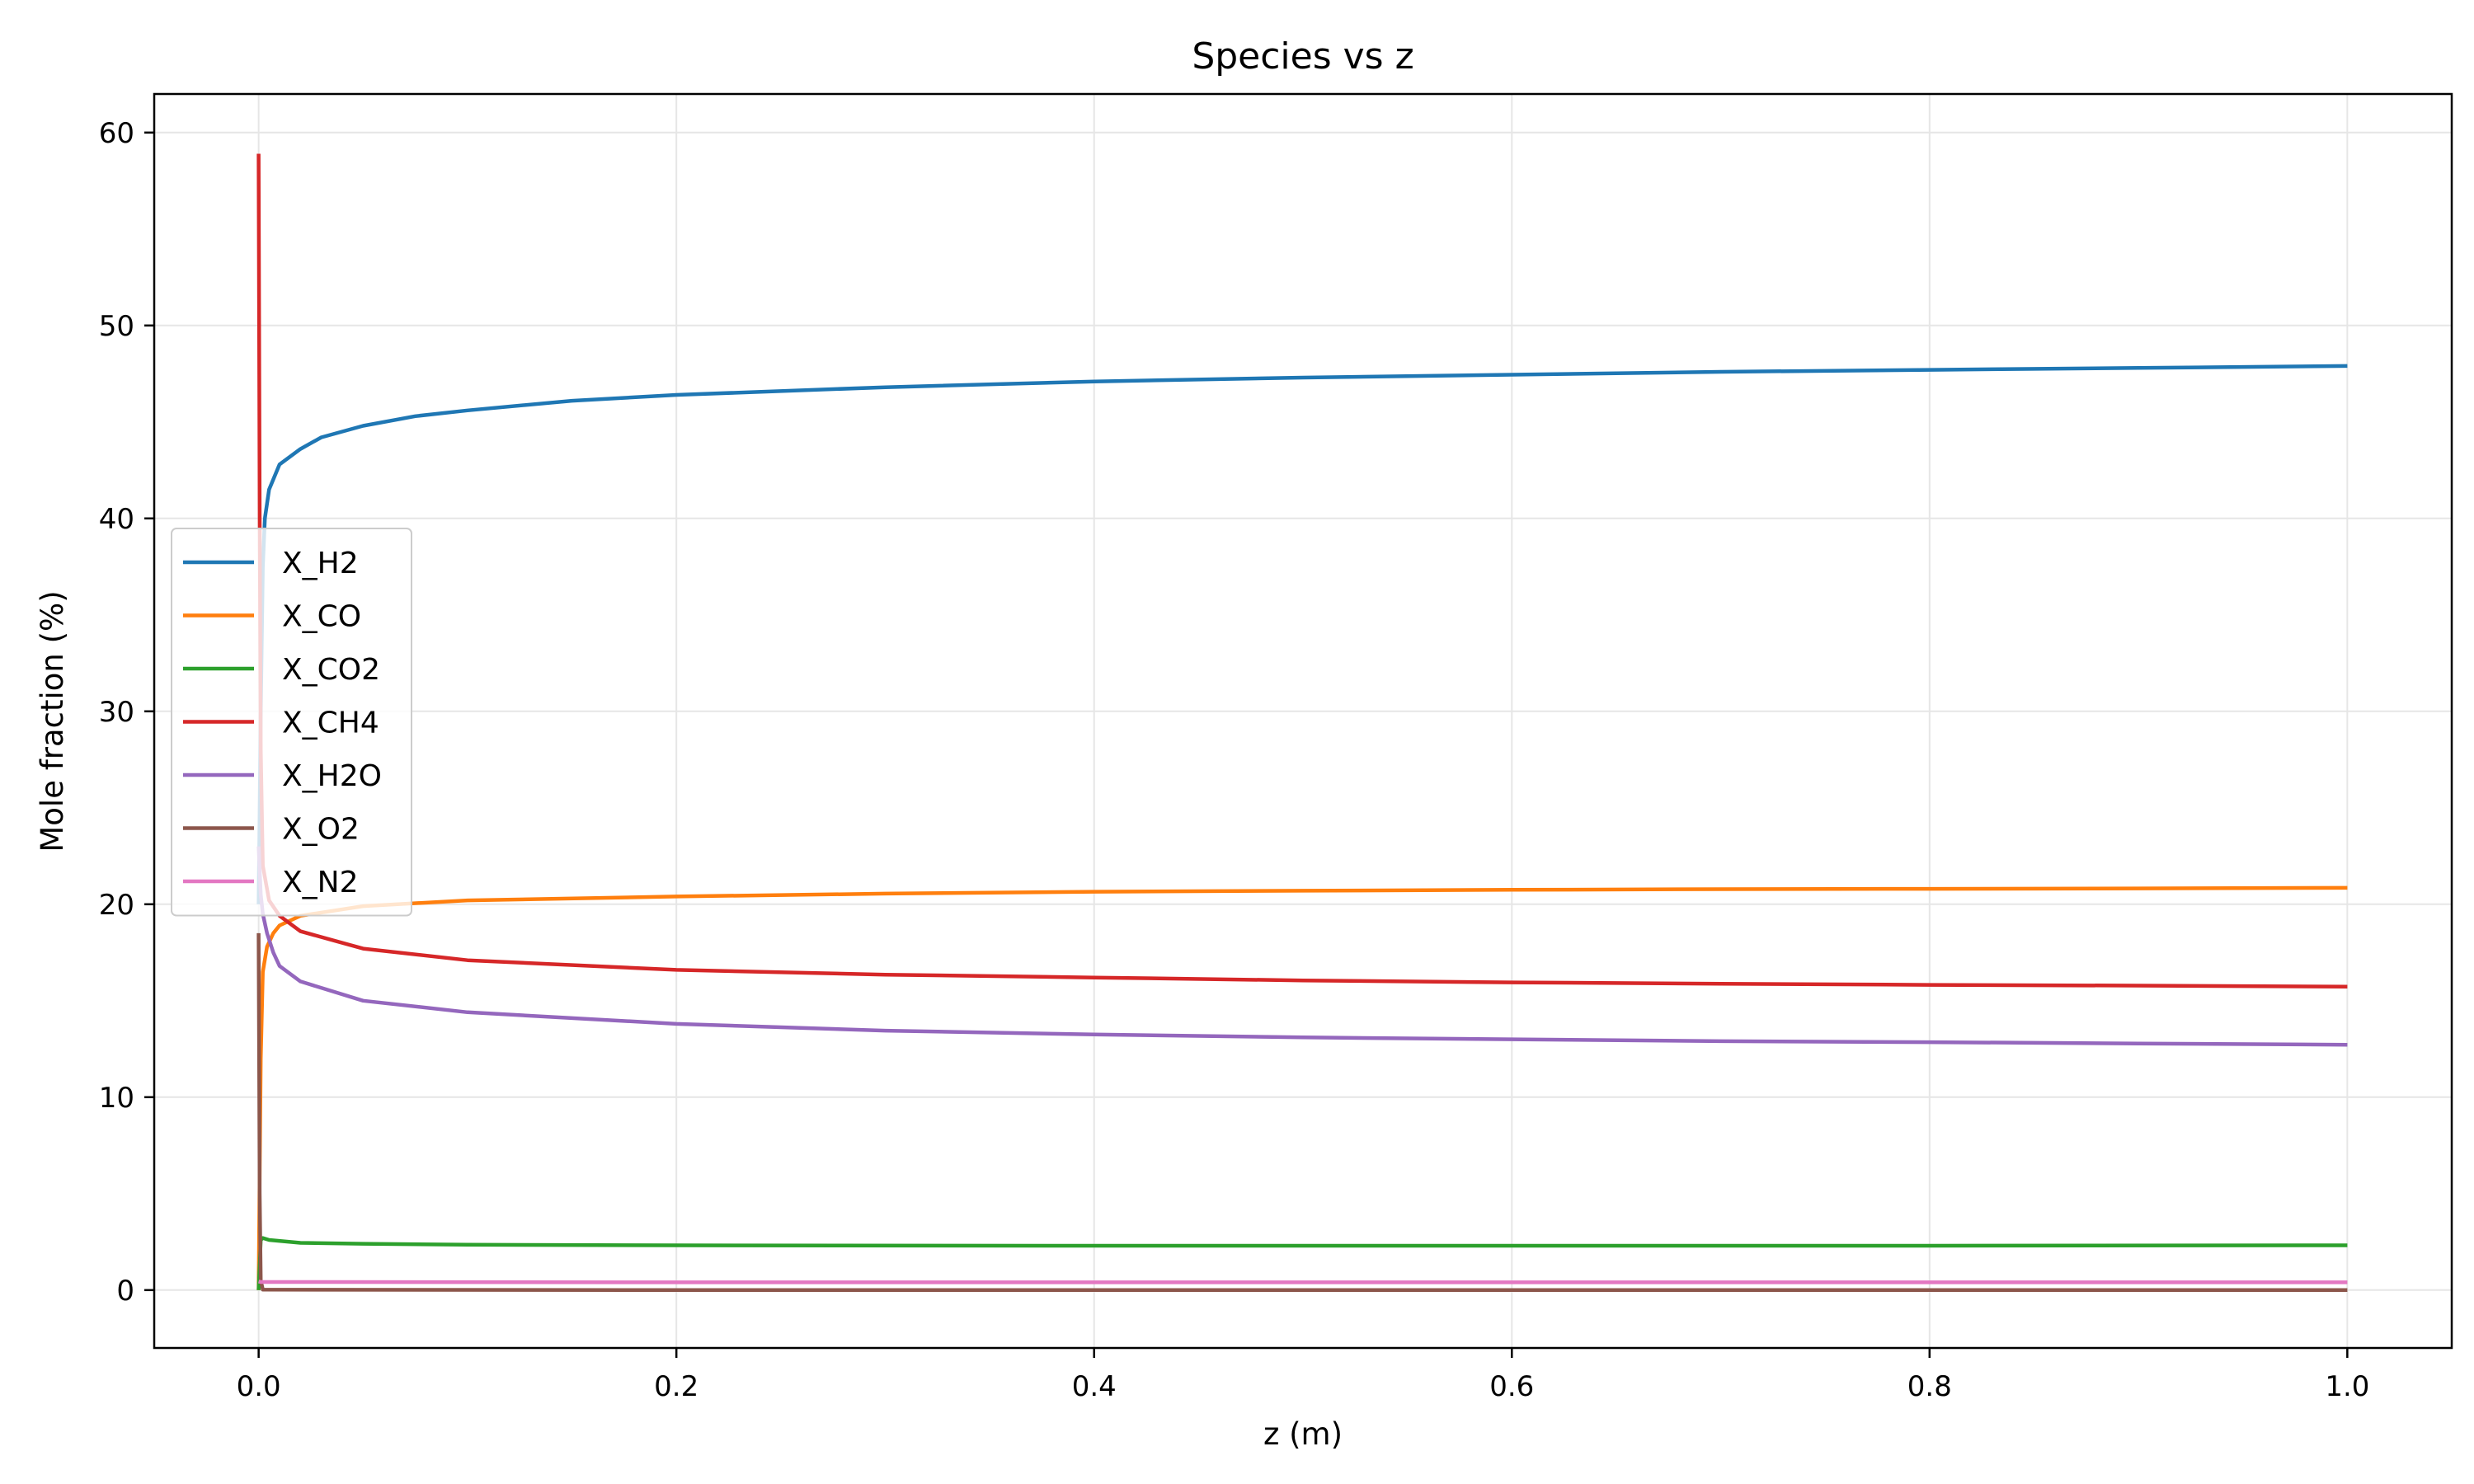 Image resolution: width=2474 pixels, height=1484 pixels. What do you see at coordinates (330, 723) in the screenshot?
I see `legend-label: X_CH4` at bounding box center [330, 723].